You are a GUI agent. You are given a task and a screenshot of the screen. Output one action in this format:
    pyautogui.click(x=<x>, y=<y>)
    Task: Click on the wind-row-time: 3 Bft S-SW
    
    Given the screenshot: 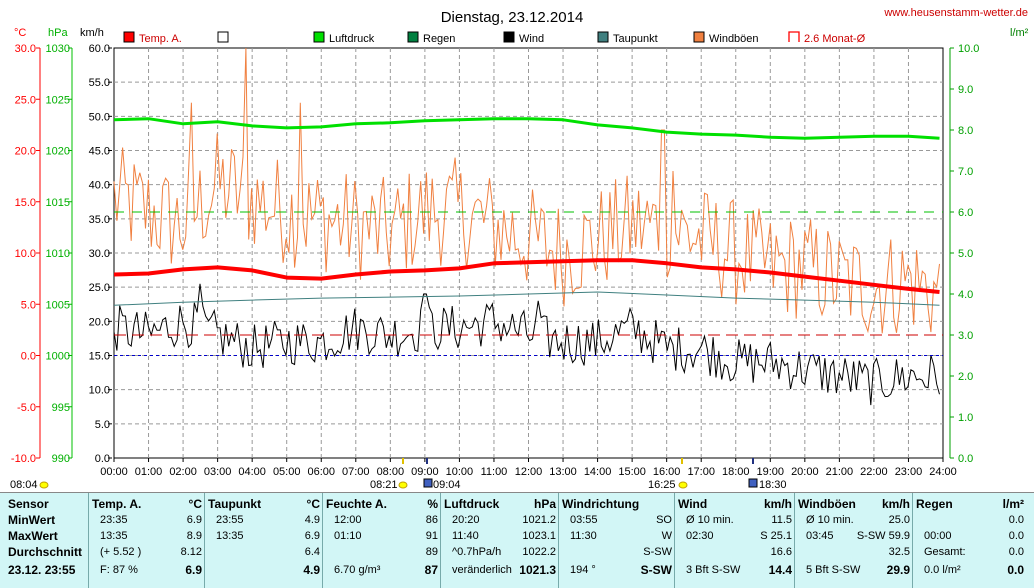 What is the action you would take?
    pyautogui.click(x=713, y=570)
    